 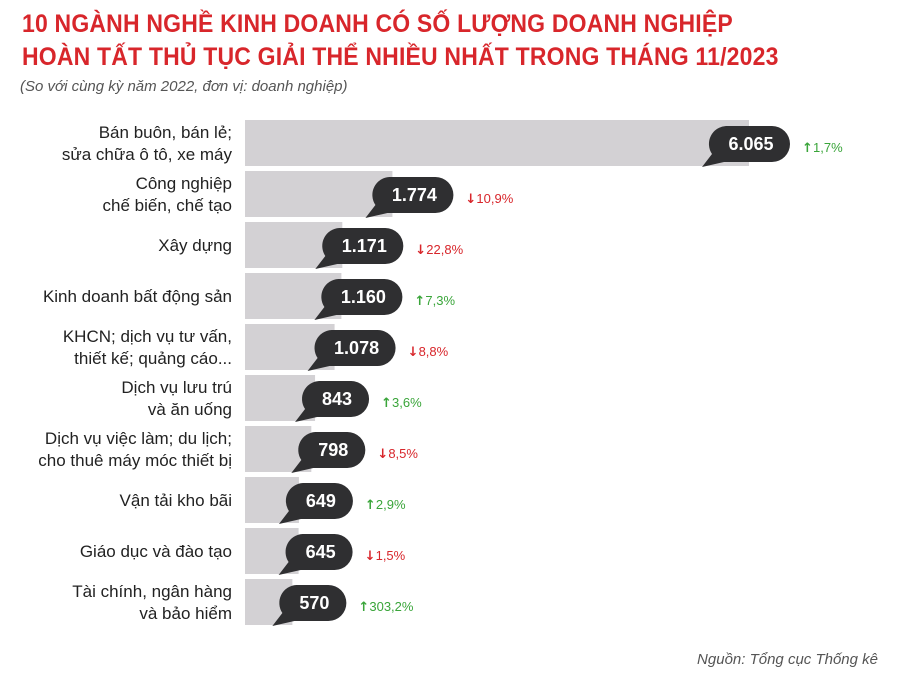 What do you see at coordinates (152, 591) in the screenshot?
I see `category-label: Tài chính, ngân hàng` at bounding box center [152, 591].